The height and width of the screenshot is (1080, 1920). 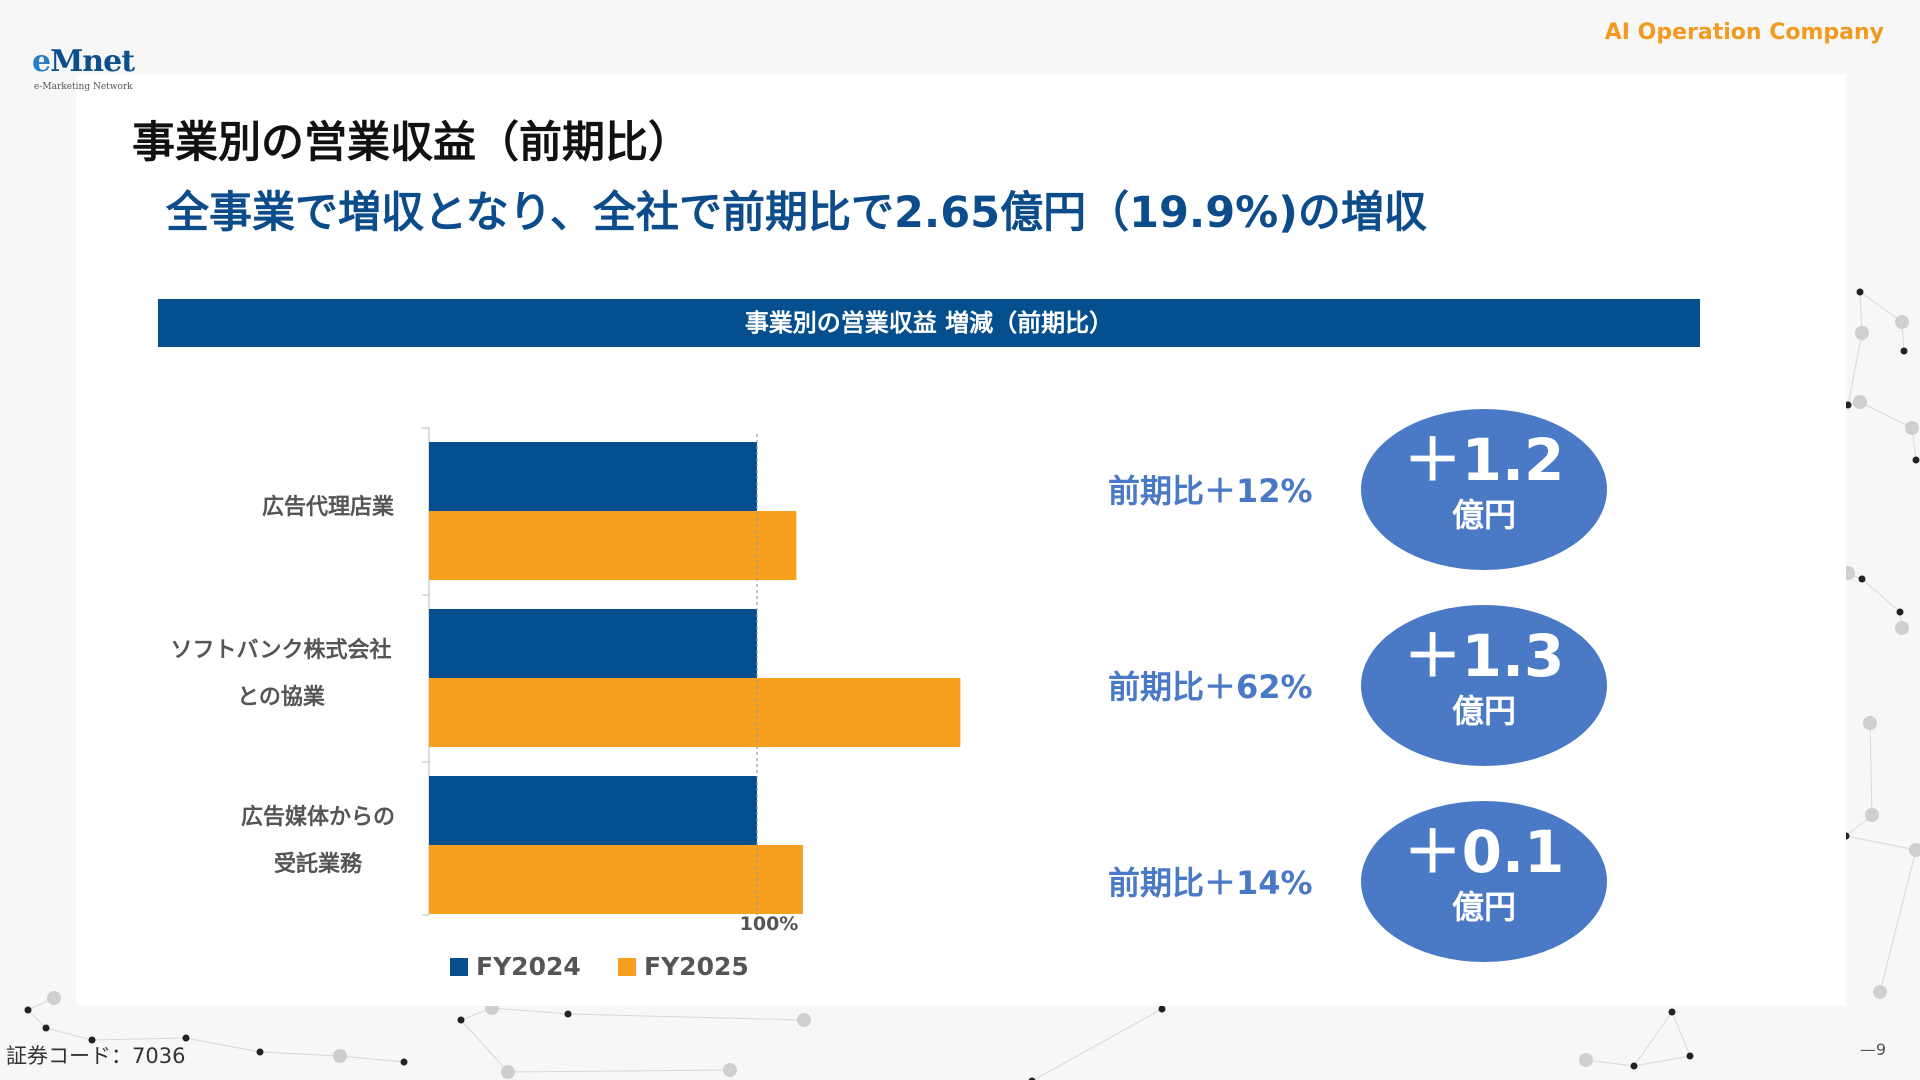 I want to click on page-number: —9, so click(x=1872, y=1049).